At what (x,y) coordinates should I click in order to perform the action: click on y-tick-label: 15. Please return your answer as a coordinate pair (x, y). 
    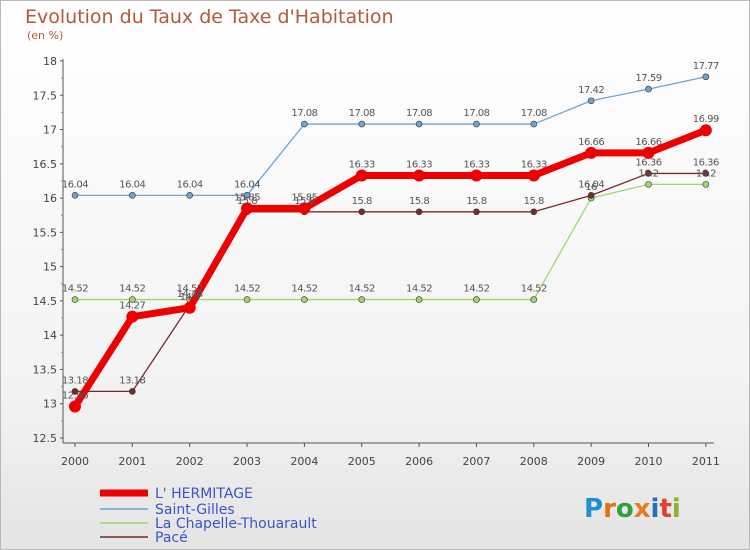
    Looking at the image, I should click on (50, 267).